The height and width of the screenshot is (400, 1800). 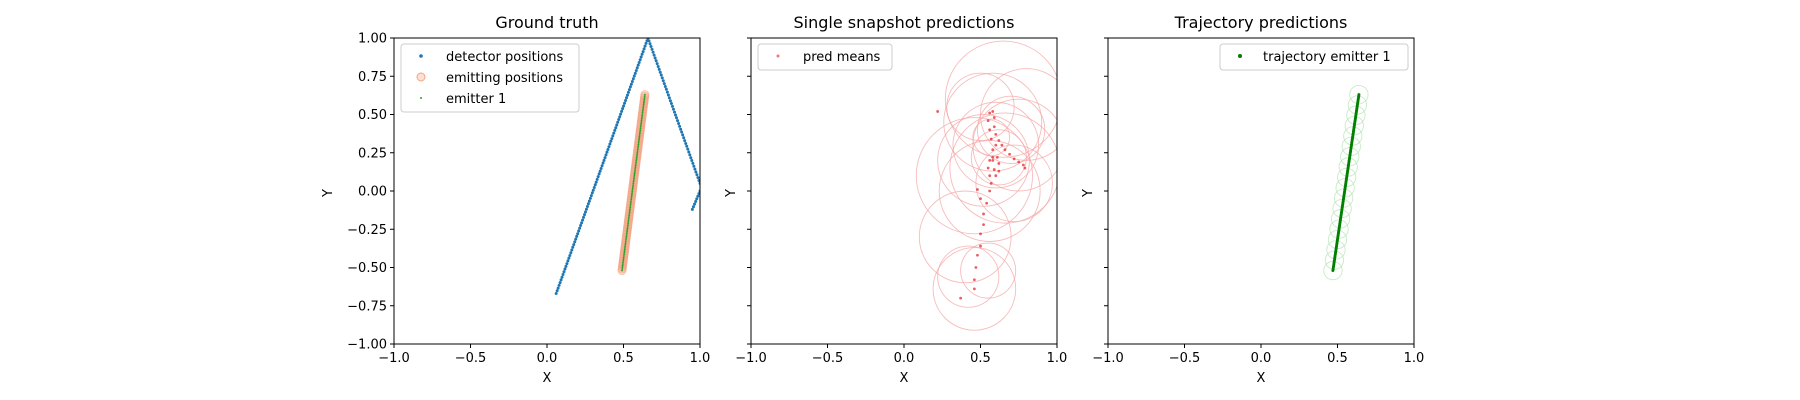 What do you see at coordinates (904, 358) in the screenshot?
I see `x-tick-label: 0.0` at bounding box center [904, 358].